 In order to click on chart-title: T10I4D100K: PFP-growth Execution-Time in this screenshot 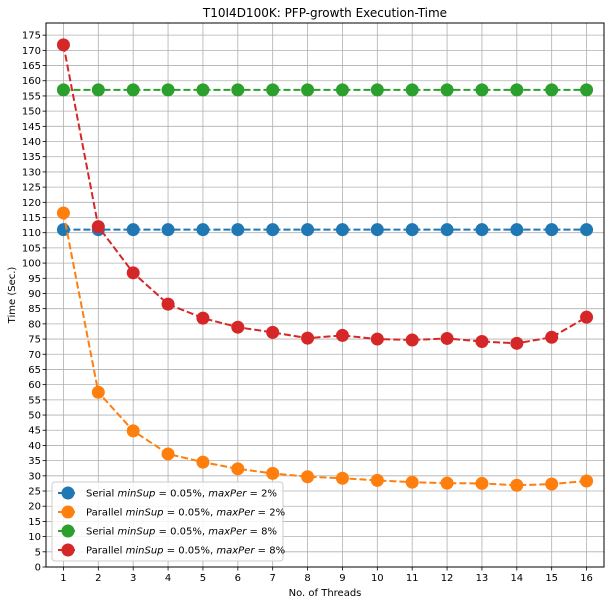, I will do `click(324, 13)`.